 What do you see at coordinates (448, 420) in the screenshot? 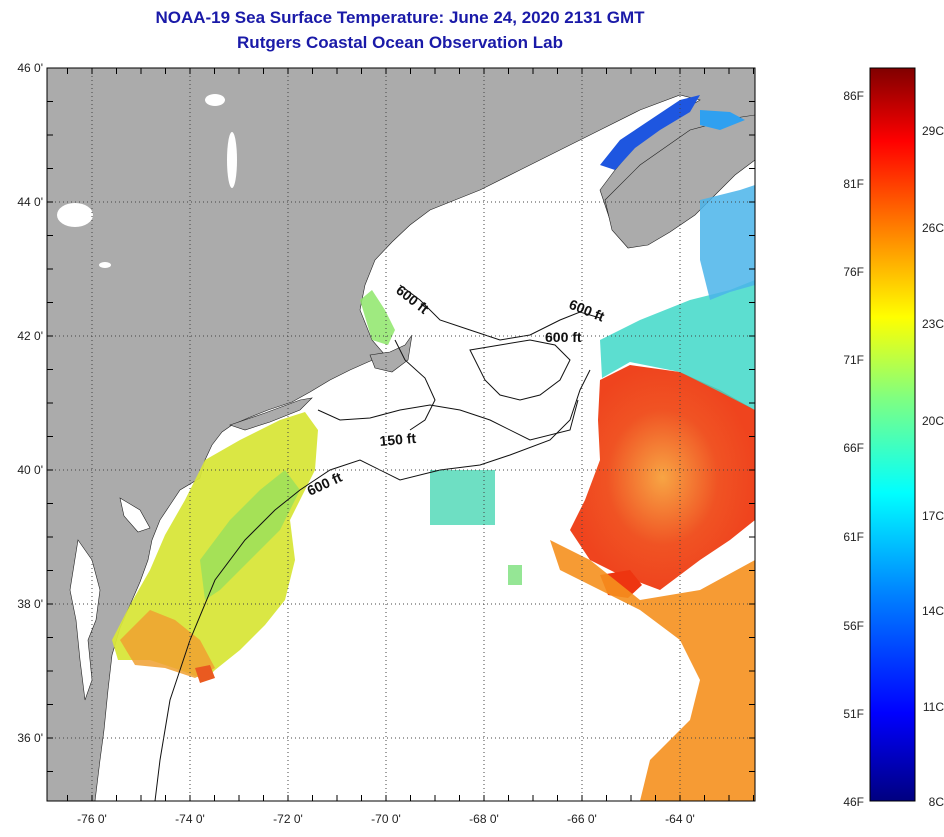
I see `contour-150ft` at bounding box center [448, 420].